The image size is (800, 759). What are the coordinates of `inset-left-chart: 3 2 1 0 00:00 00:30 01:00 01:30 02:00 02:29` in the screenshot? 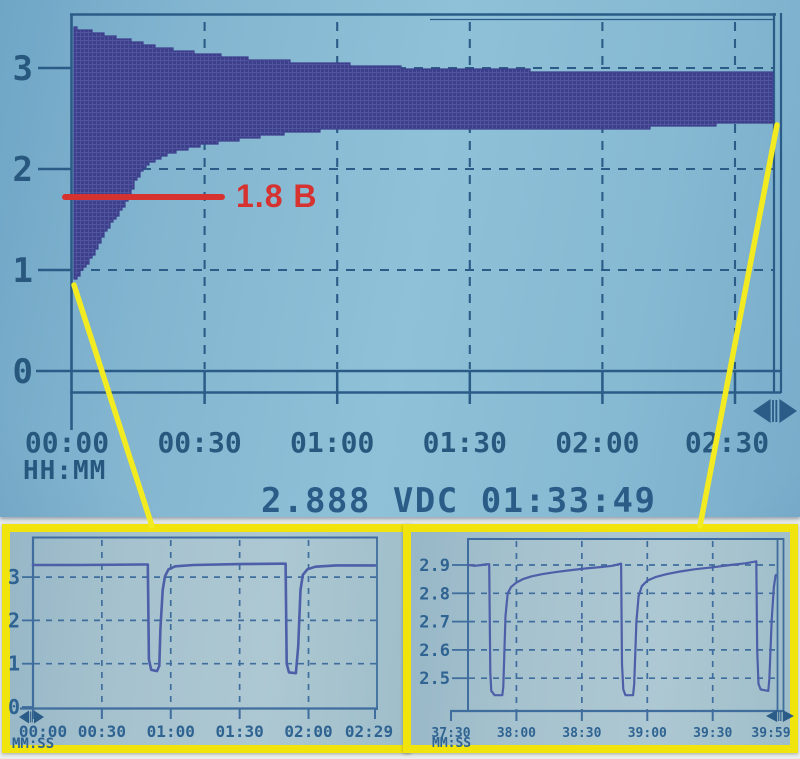 It's located at (200, 638).